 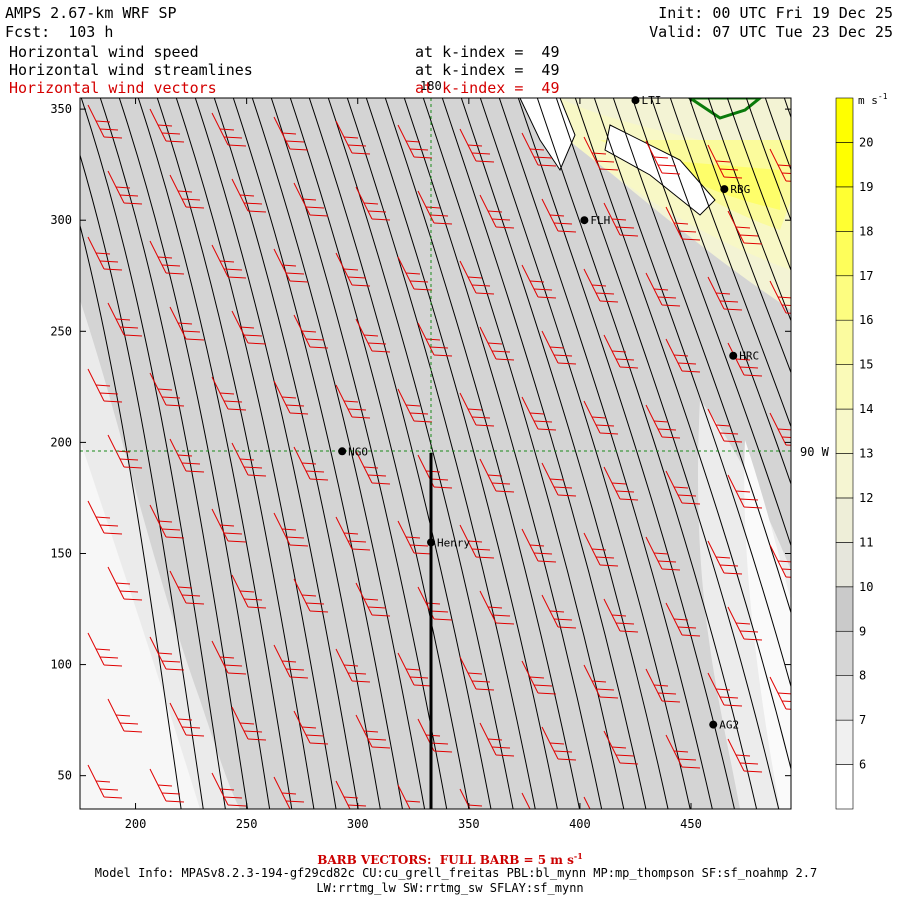 What do you see at coordinates (136, 824) in the screenshot?
I see `x-tick-label: 200` at bounding box center [136, 824].